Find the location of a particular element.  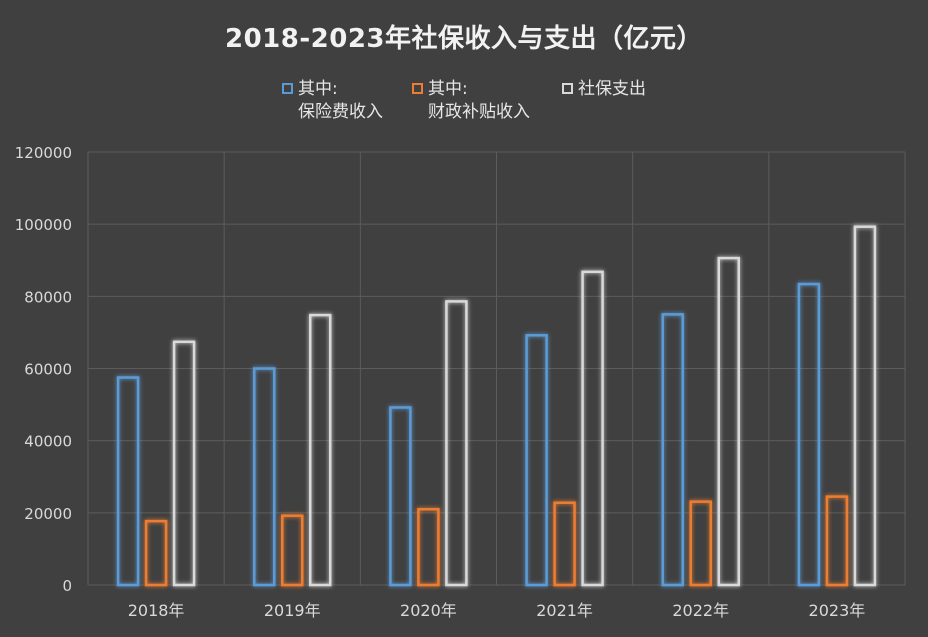

y-tick-label: 60000 is located at coordinates (48, 370).